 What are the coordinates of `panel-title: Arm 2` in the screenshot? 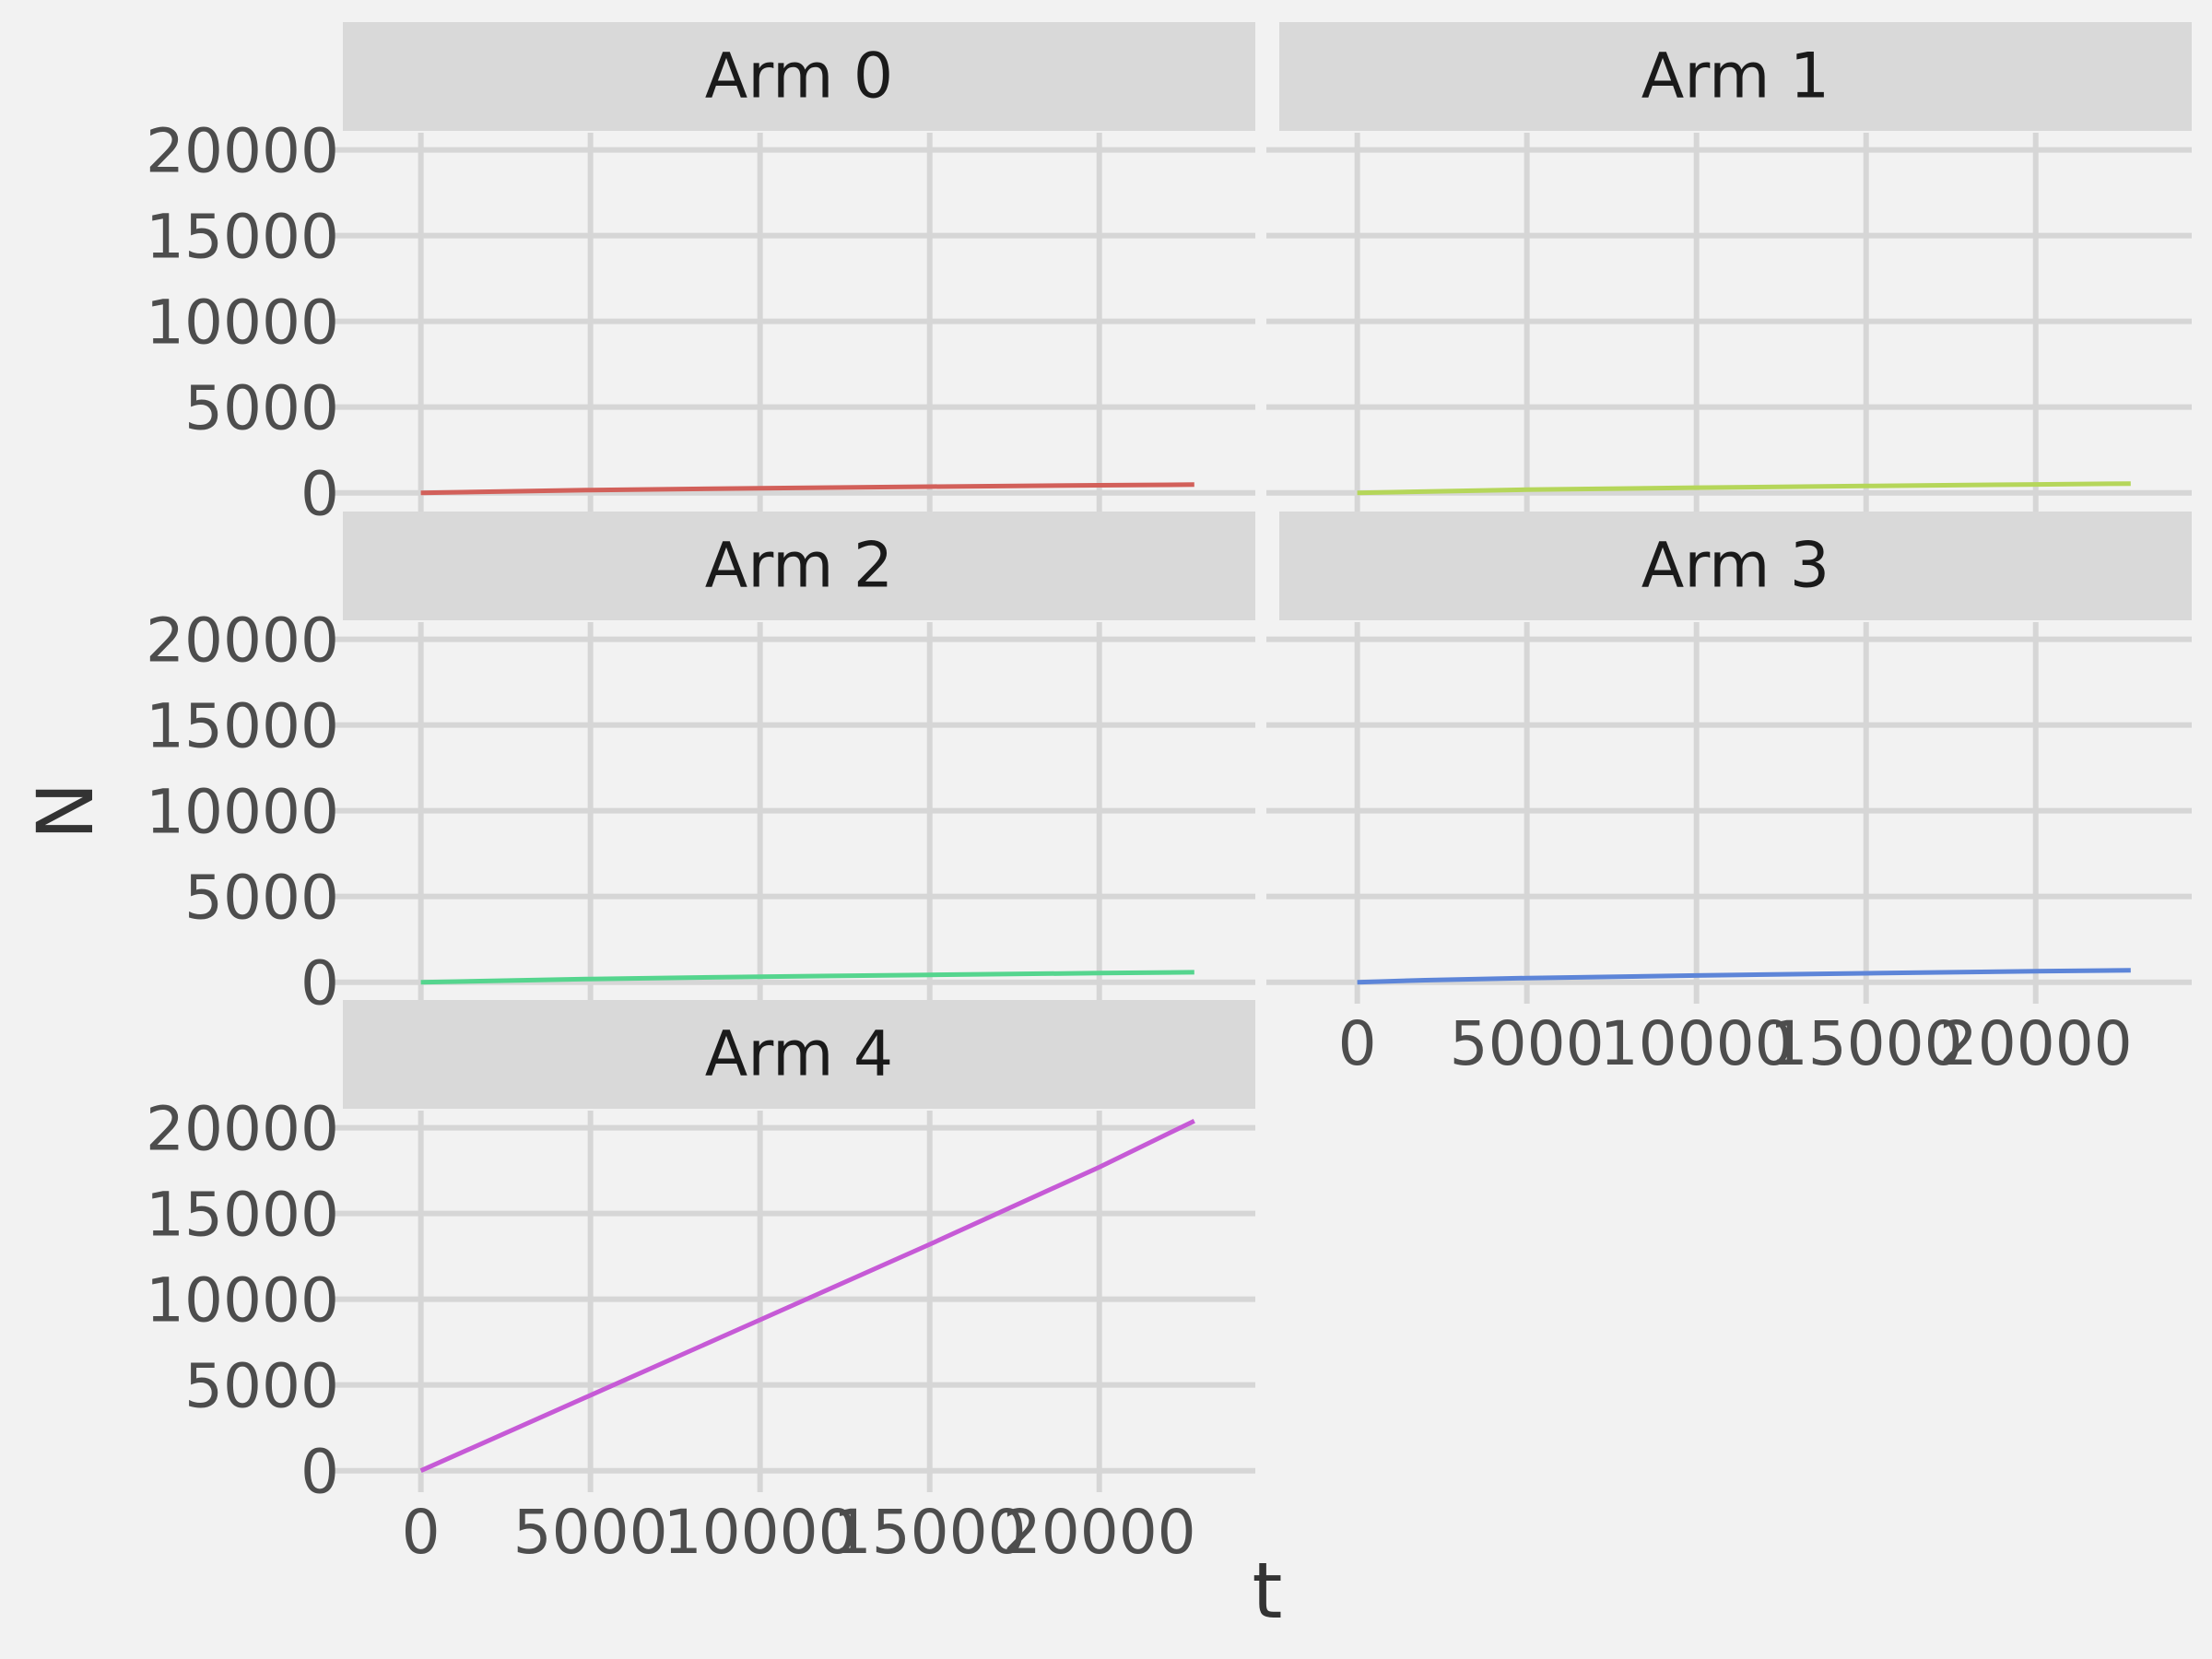 It's located at (799, 566).